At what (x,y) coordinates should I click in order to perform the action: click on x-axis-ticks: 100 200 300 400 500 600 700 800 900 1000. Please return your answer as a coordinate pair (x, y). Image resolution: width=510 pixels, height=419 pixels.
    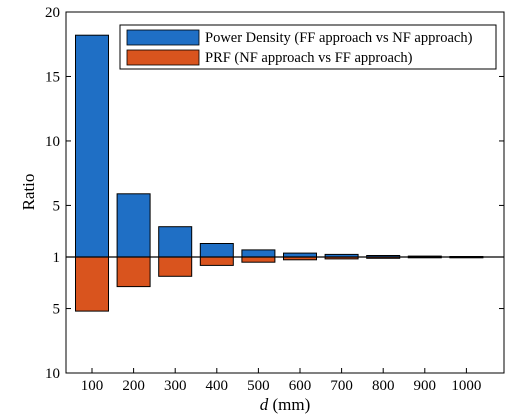
    Looking at the image, I should click on (281, 381).